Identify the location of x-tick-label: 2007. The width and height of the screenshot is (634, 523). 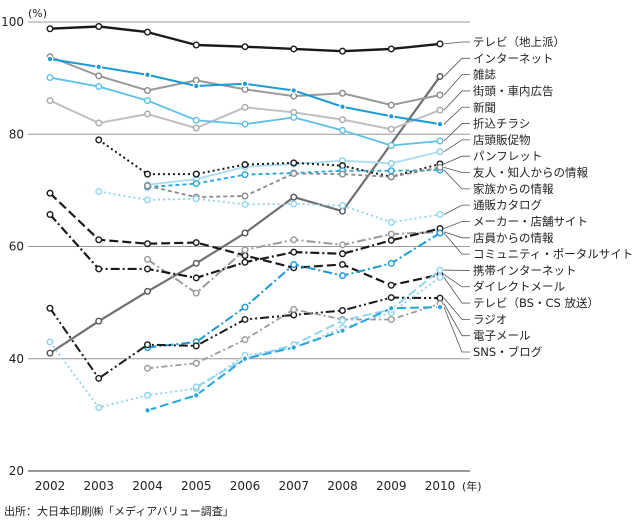
(293, 486).